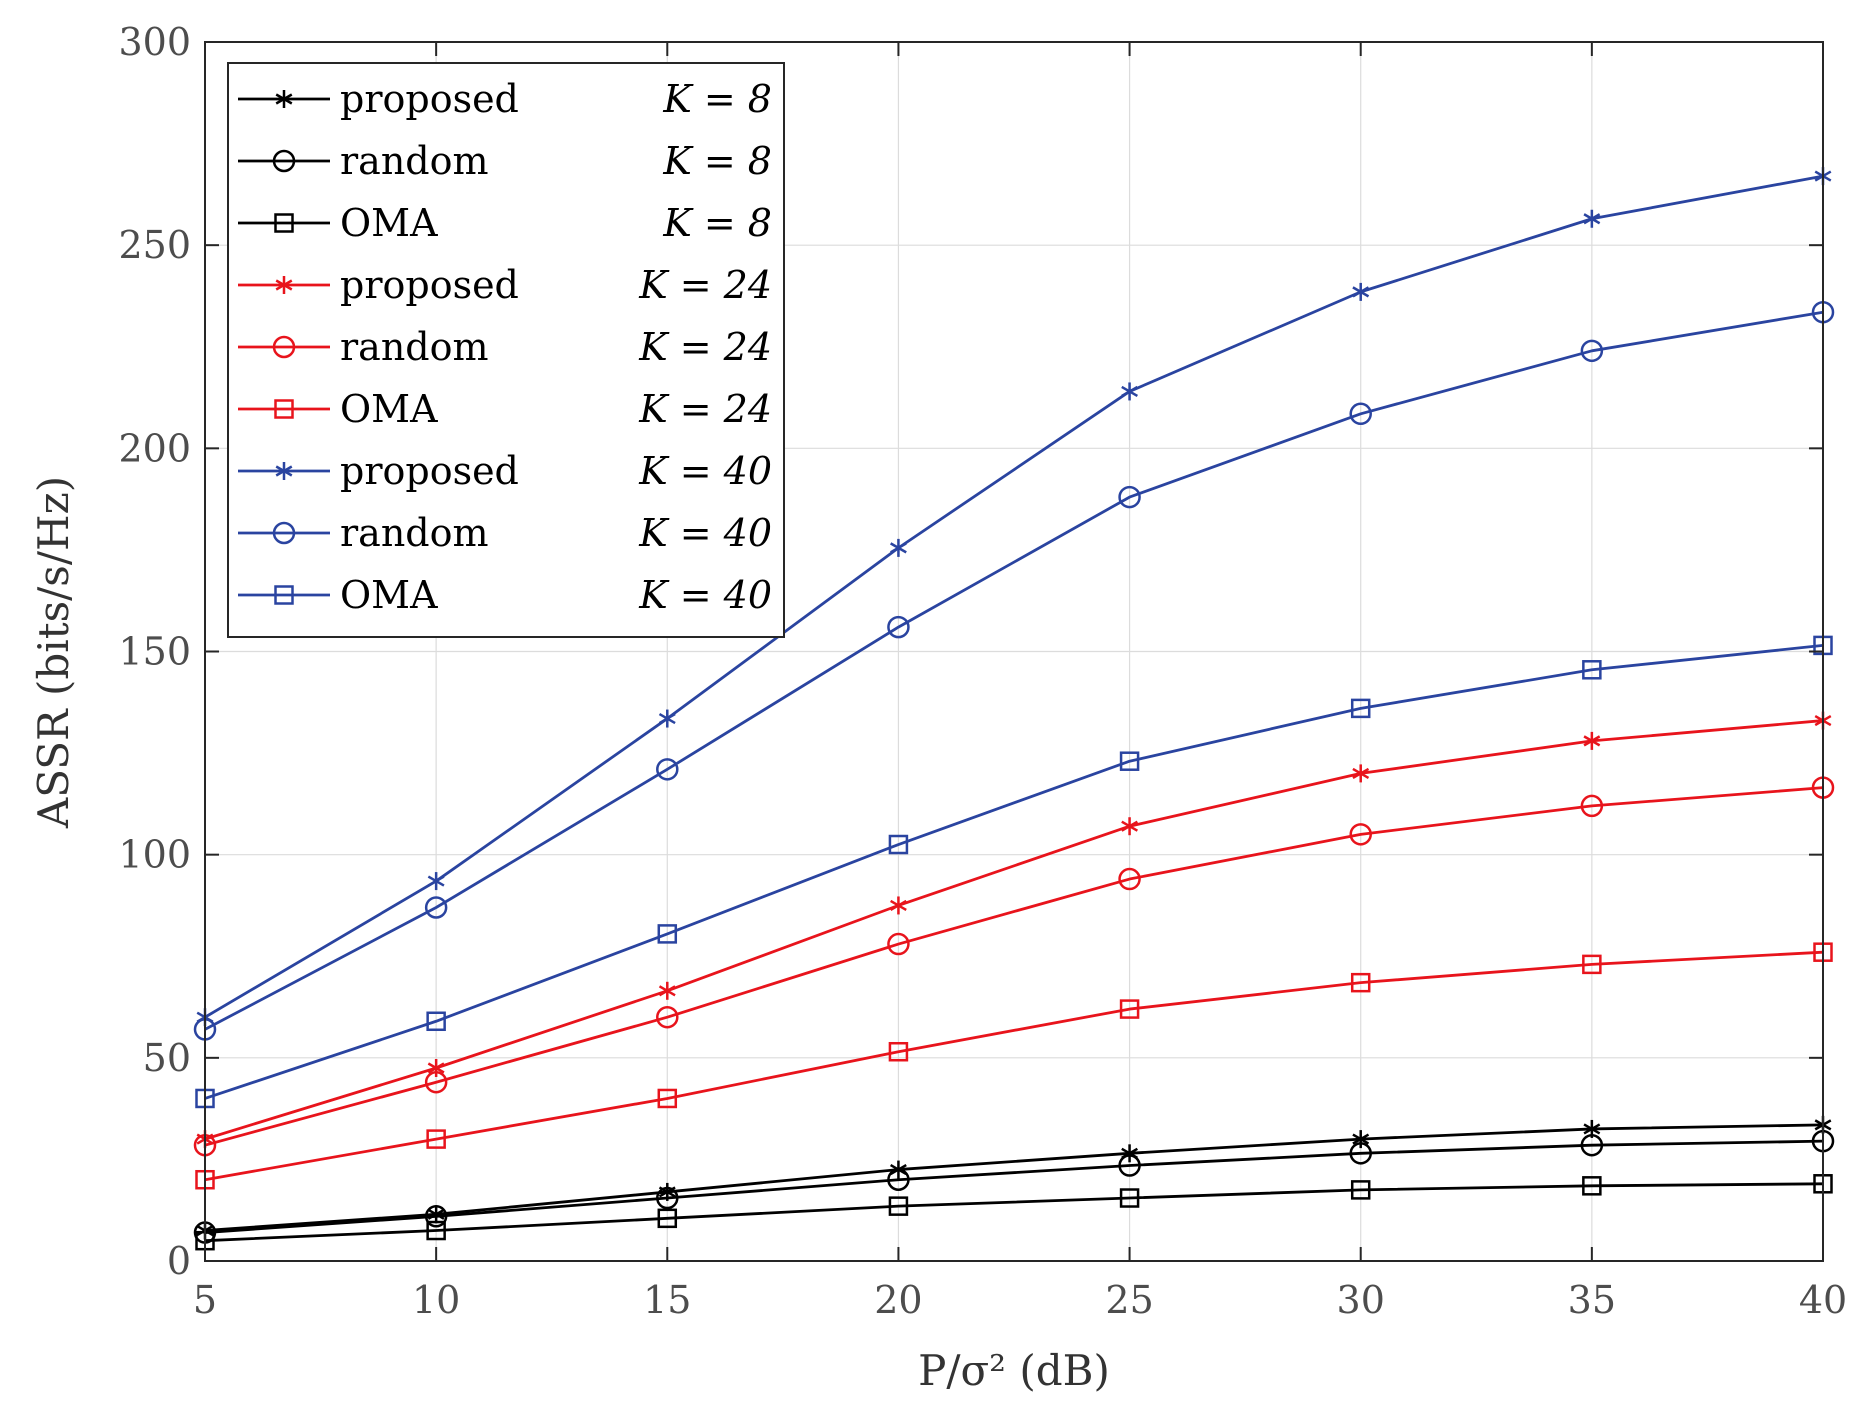  Describe the element at coordinates (436, 1300) in the screenshot. I see `x-tick-label: 10` at that location.